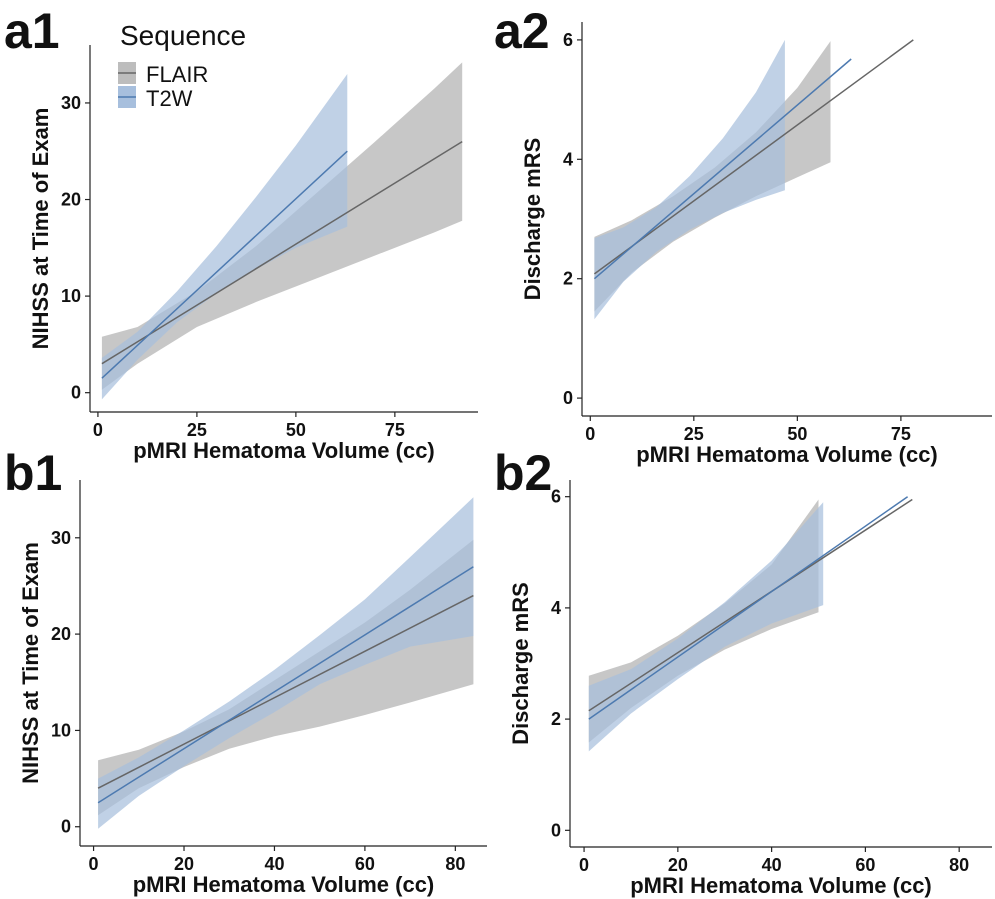 This screenshot has width=995, height=899. I want to click on x-tick-label-b1-40: 40, so click(274, 864).